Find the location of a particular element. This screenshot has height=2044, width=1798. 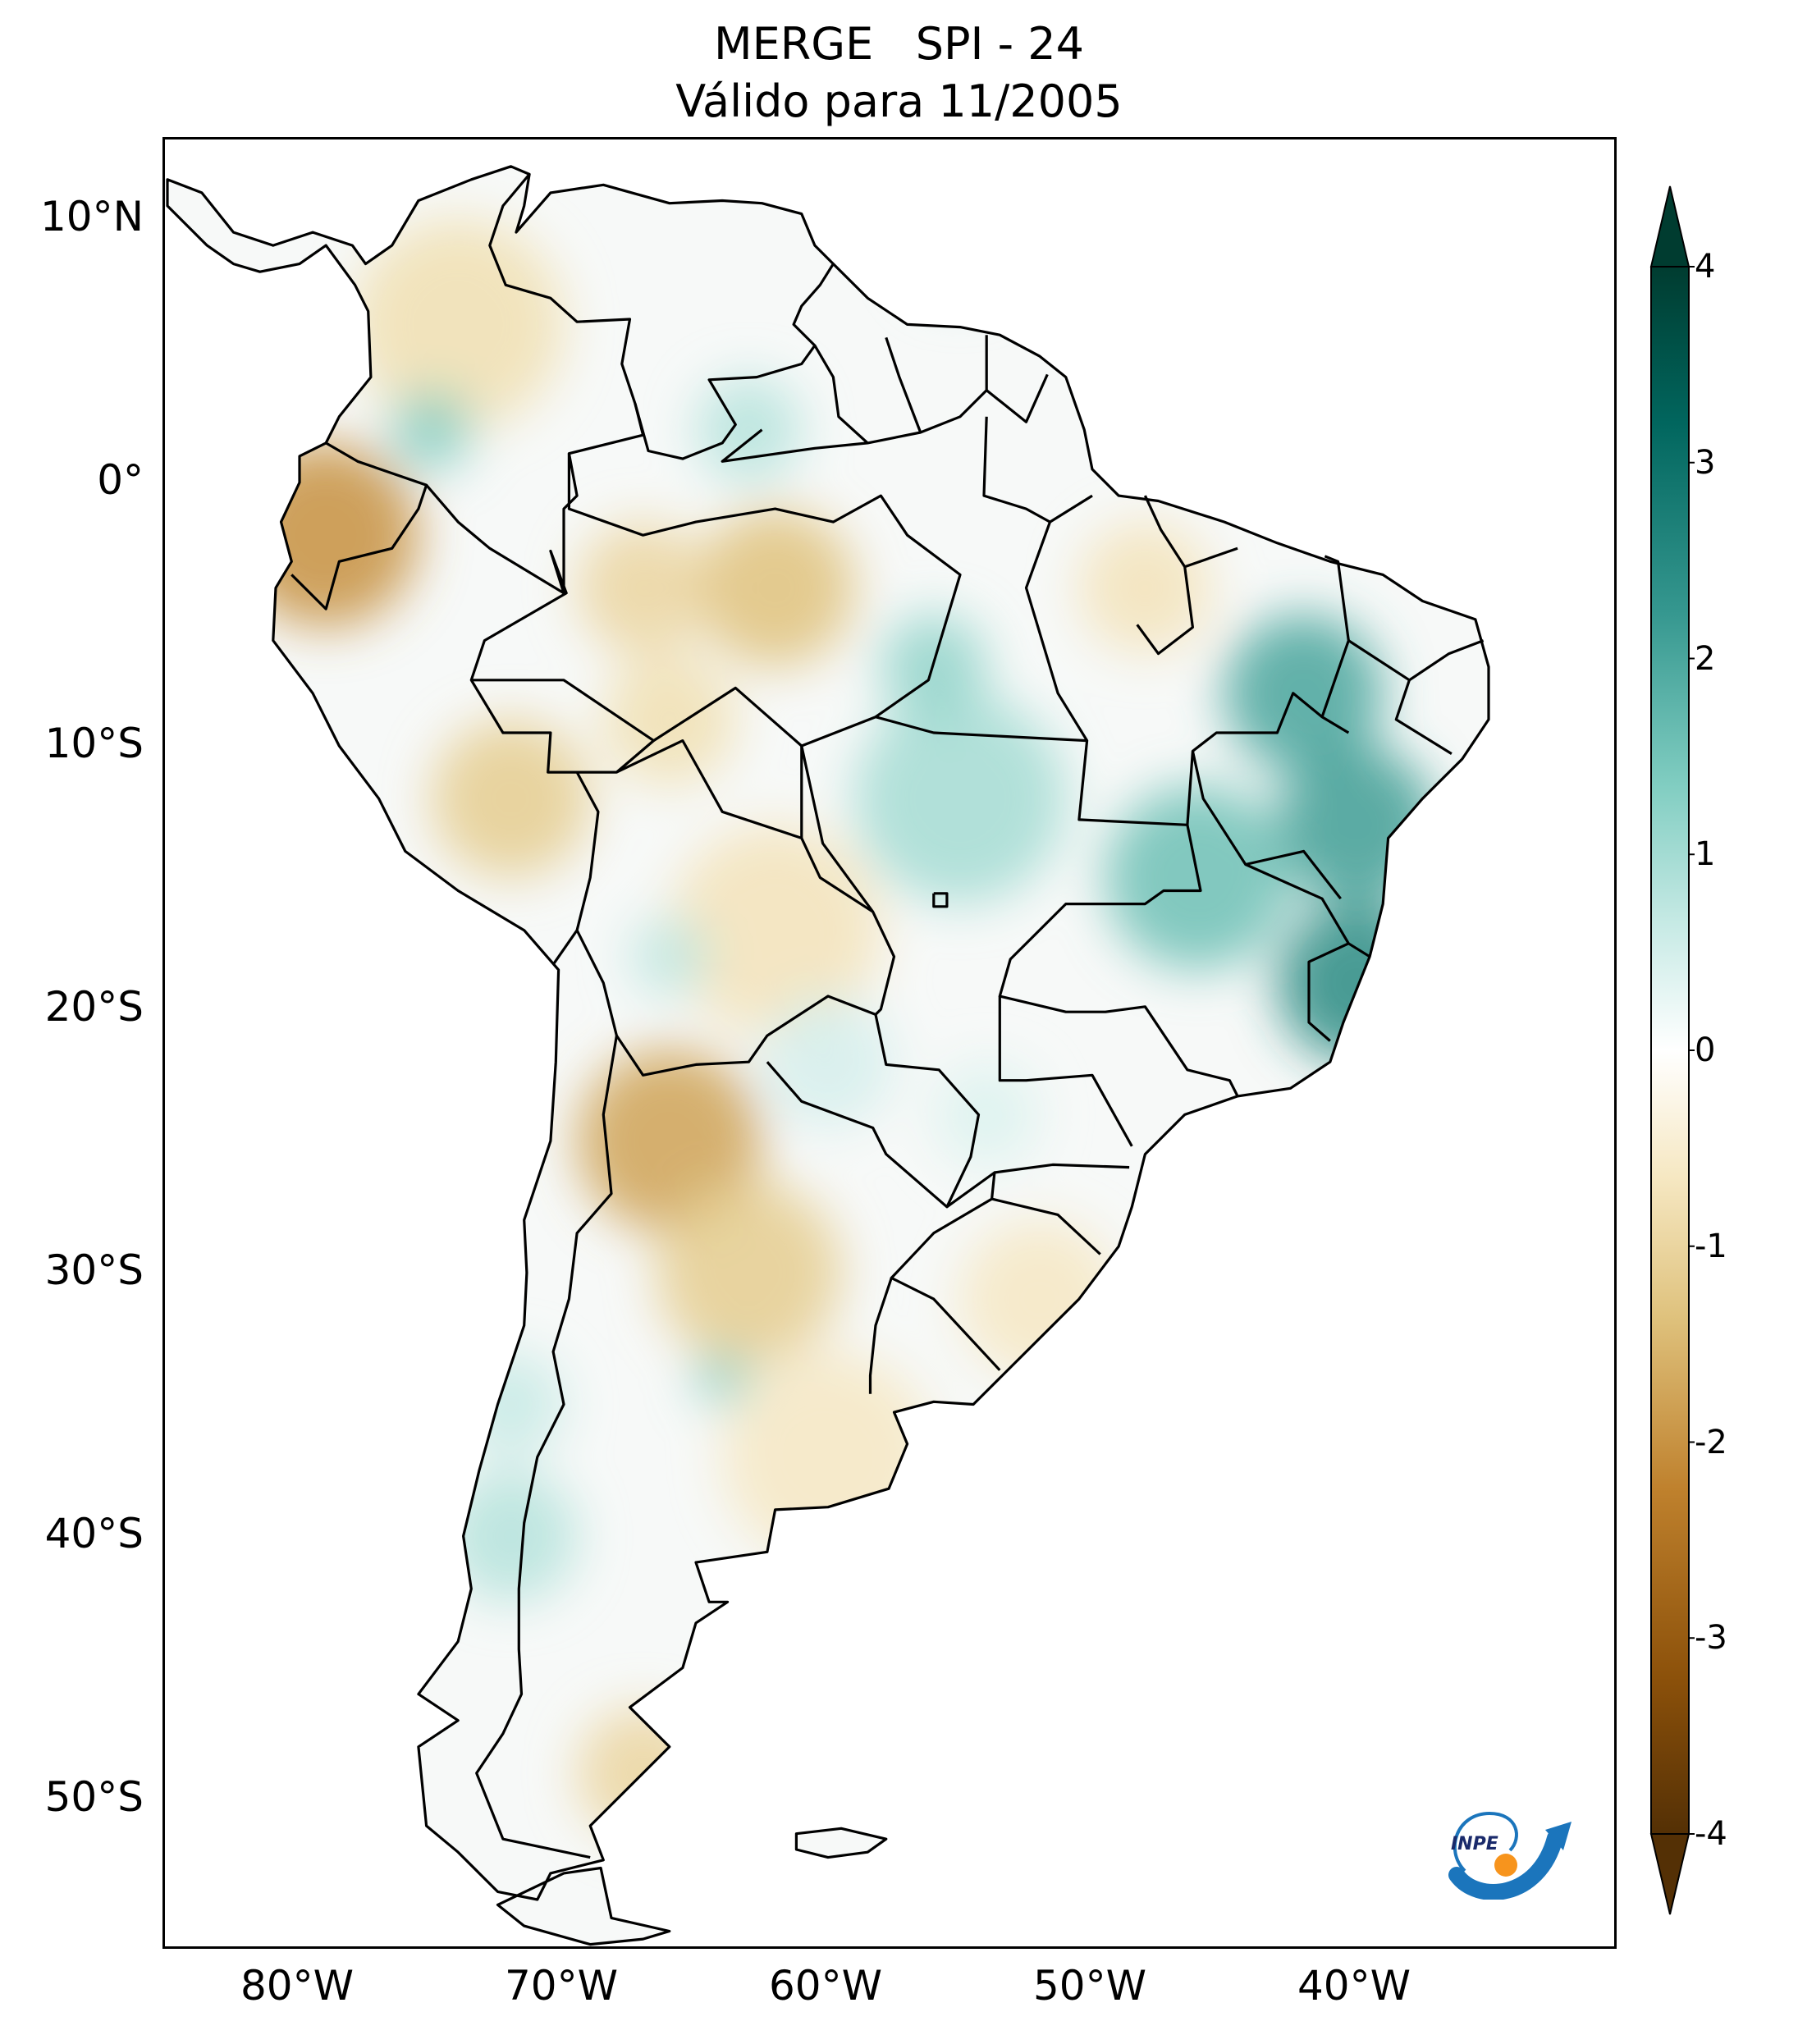

colorbar is located at coordinates (1672, 1050).